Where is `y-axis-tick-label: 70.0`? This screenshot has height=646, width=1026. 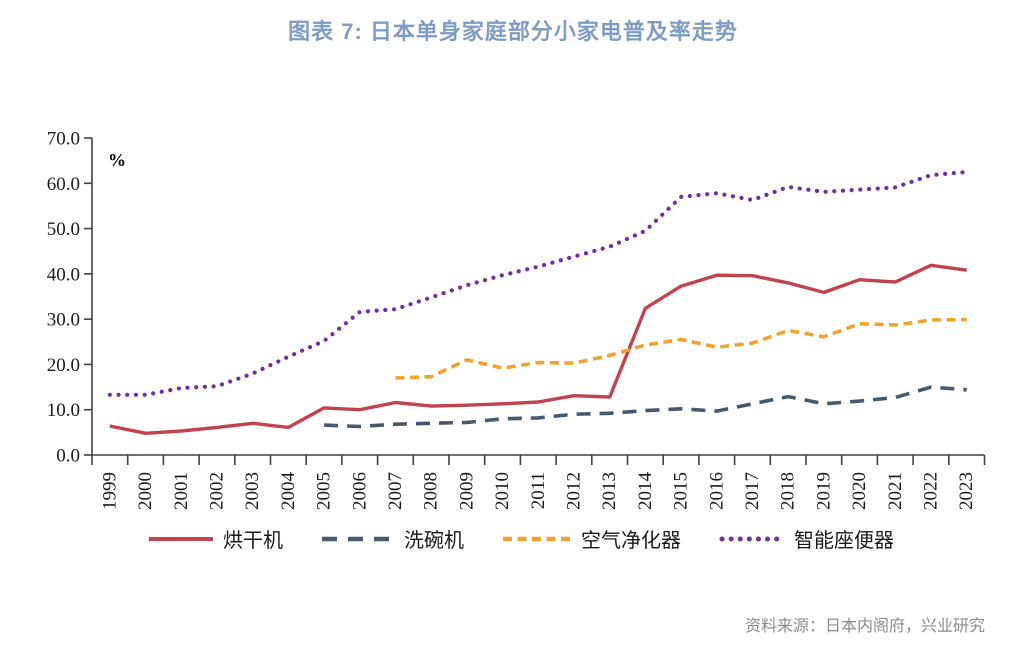 y-axis-tick-label: 70.0 is located at coordinates (63, 139).